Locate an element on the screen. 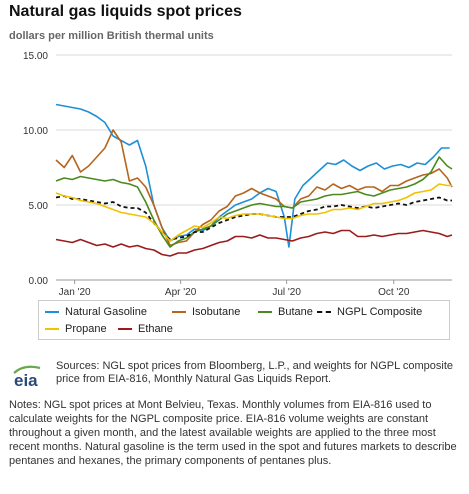 This screenshot has height=494, width=469. legend-label: Propane is located at coordinates (86, 329).